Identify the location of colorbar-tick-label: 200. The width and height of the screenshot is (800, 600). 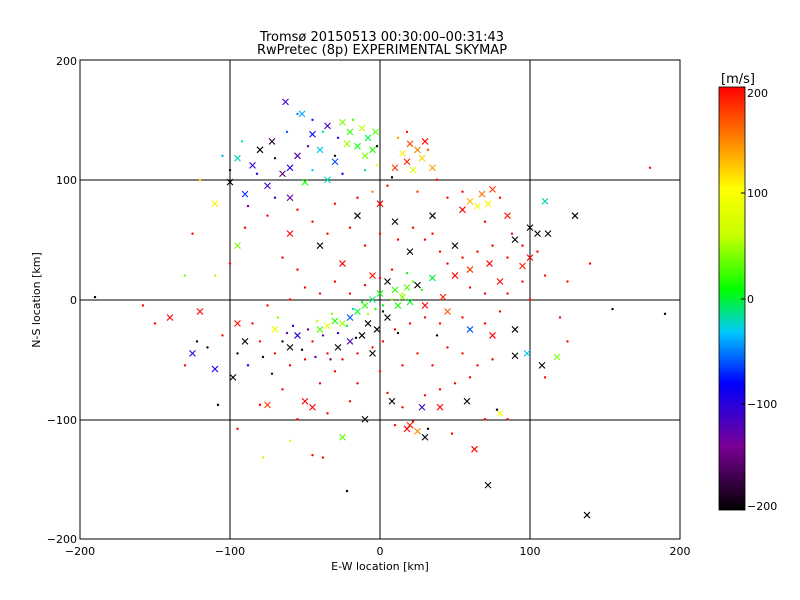
(757, 93).